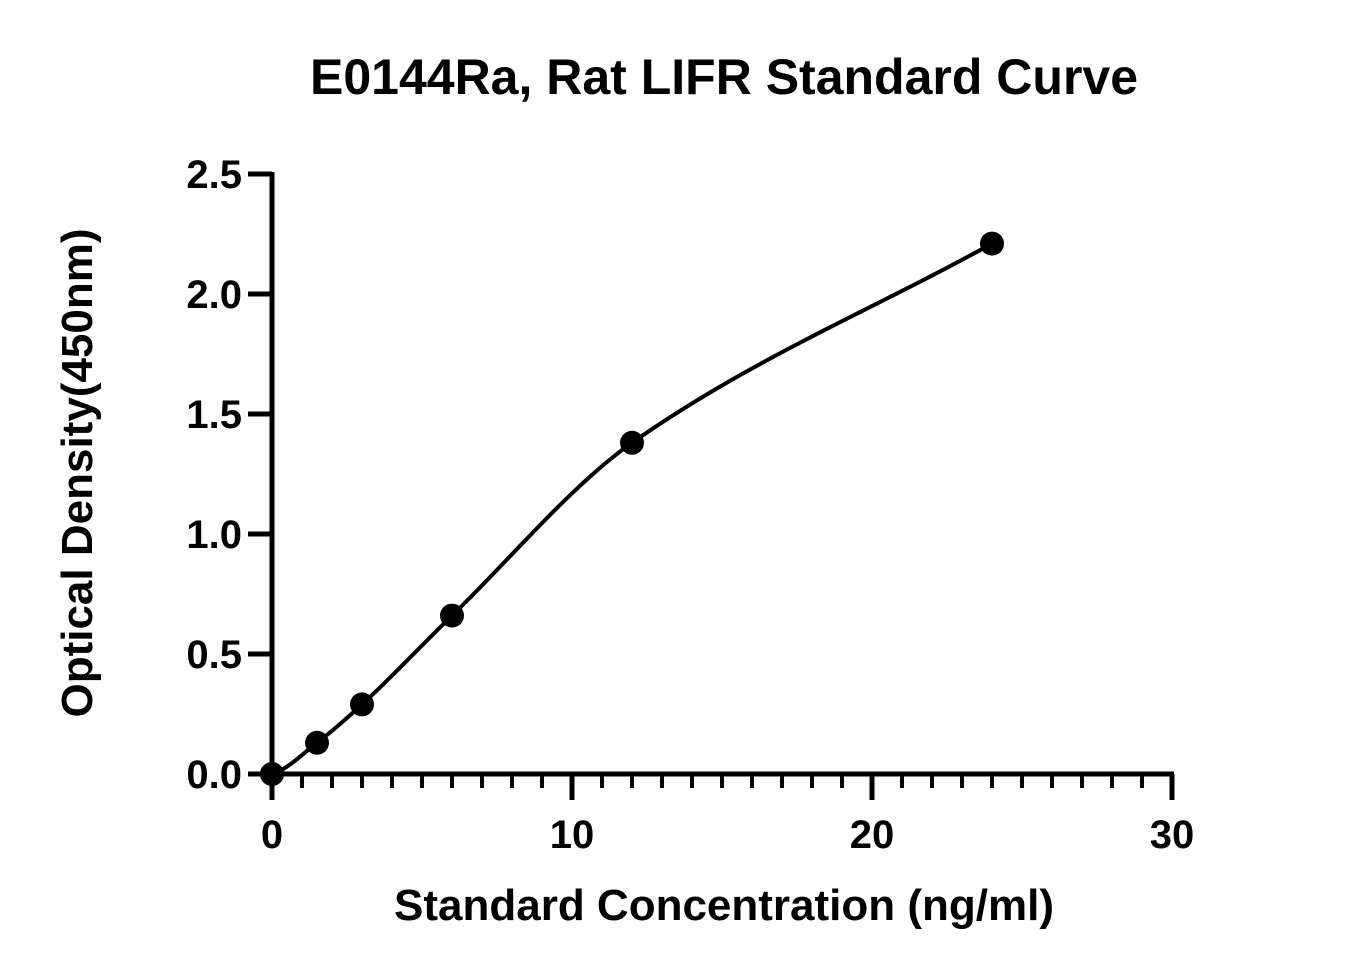 The width and height of the screenshot is (1356, 975). Describe the element at coordinates (214, 415) in the screenshot. I see `y-tick-label: 1.5` at that location.